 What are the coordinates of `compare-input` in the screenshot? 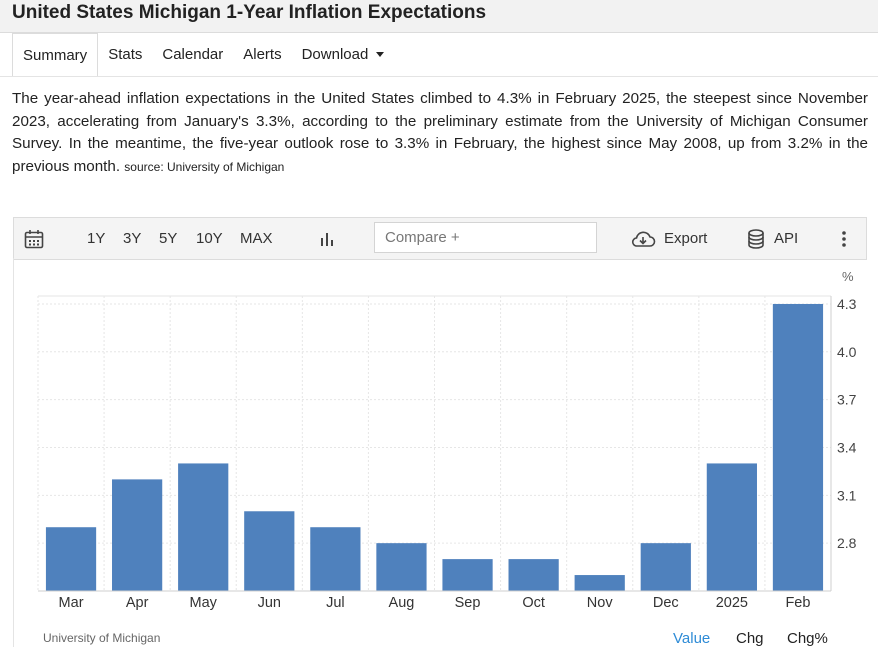 It's located at (485, 237).